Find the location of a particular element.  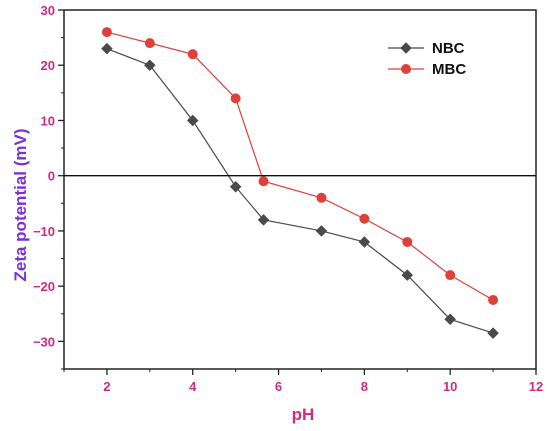

x-tick-label: 2 is located at coordinates (106, 386).